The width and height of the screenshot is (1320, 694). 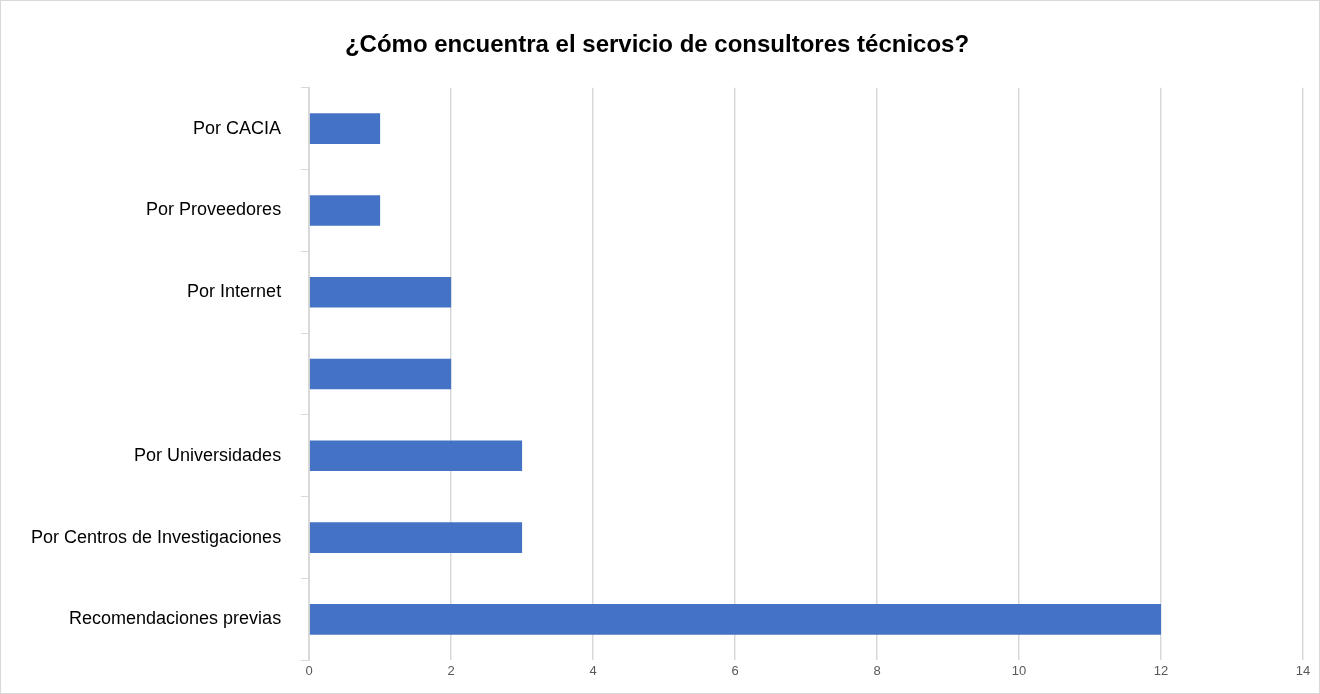 What do you see at coordinates (237, 127) in the screenshot?
I see `y-tick-label: Por CACIA` at bounding box center [237, 127].